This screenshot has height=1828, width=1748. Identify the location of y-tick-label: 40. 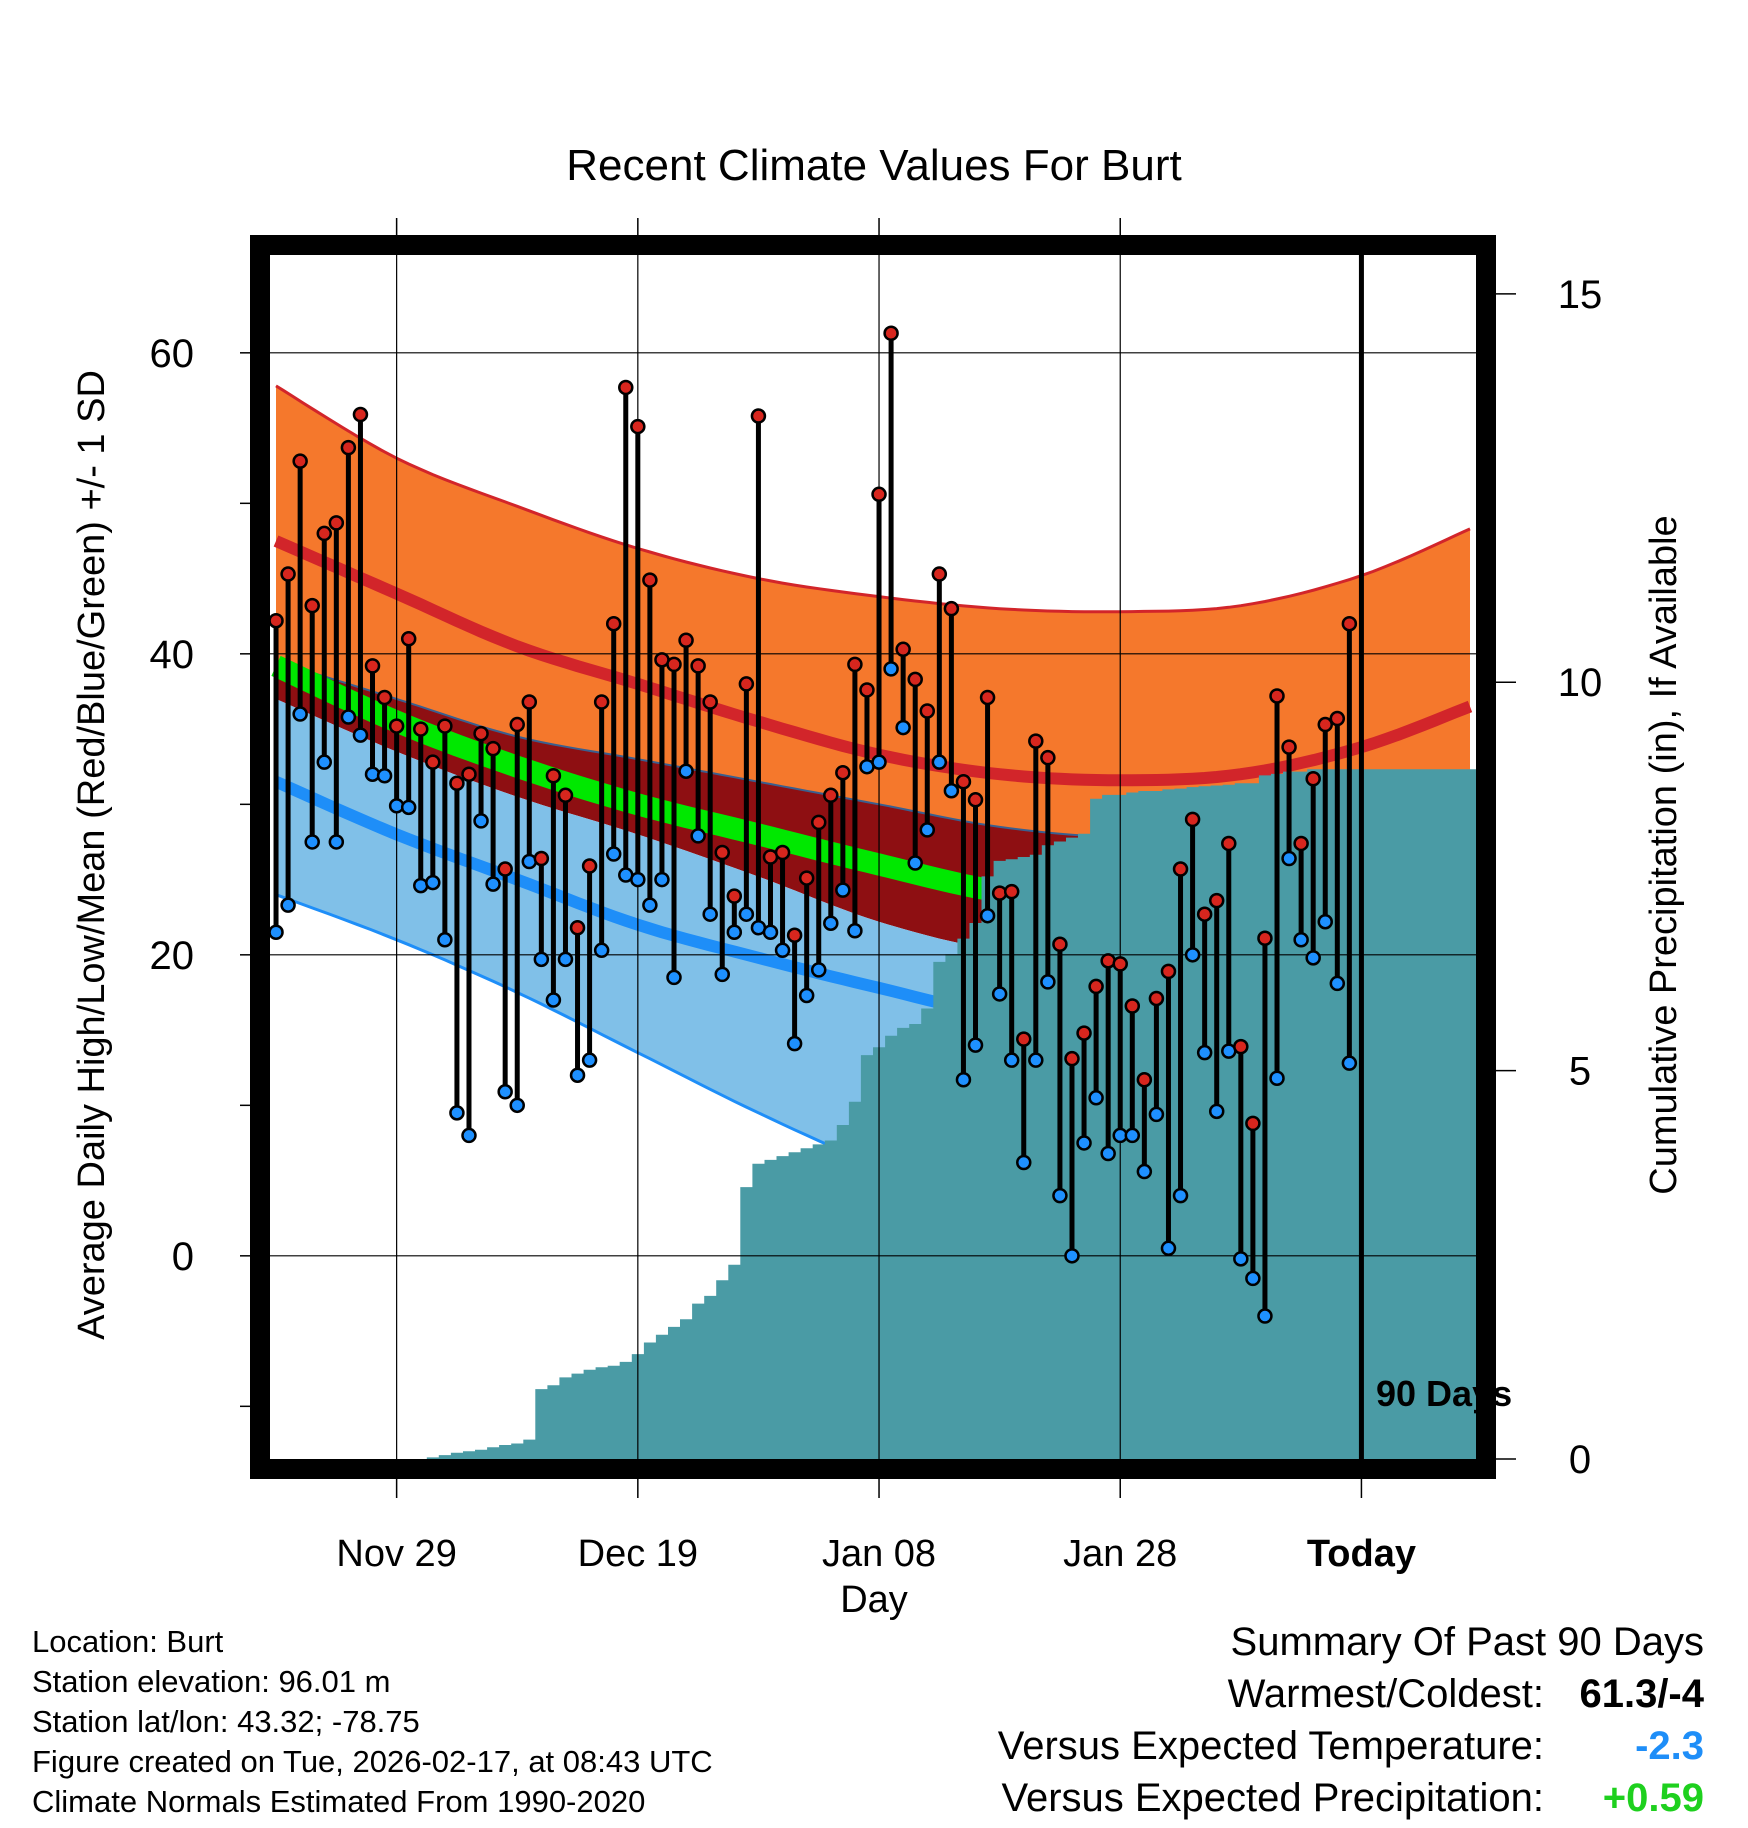
(172, 655).